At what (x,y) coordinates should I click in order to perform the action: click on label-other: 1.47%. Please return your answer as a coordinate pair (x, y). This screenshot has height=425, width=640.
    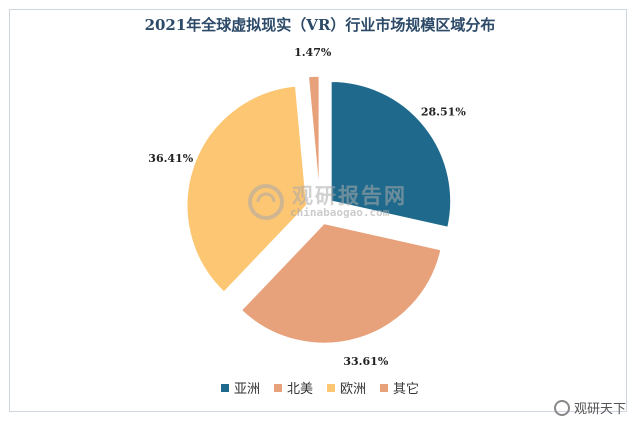
    Looking at the image, I should click on (313, 52).